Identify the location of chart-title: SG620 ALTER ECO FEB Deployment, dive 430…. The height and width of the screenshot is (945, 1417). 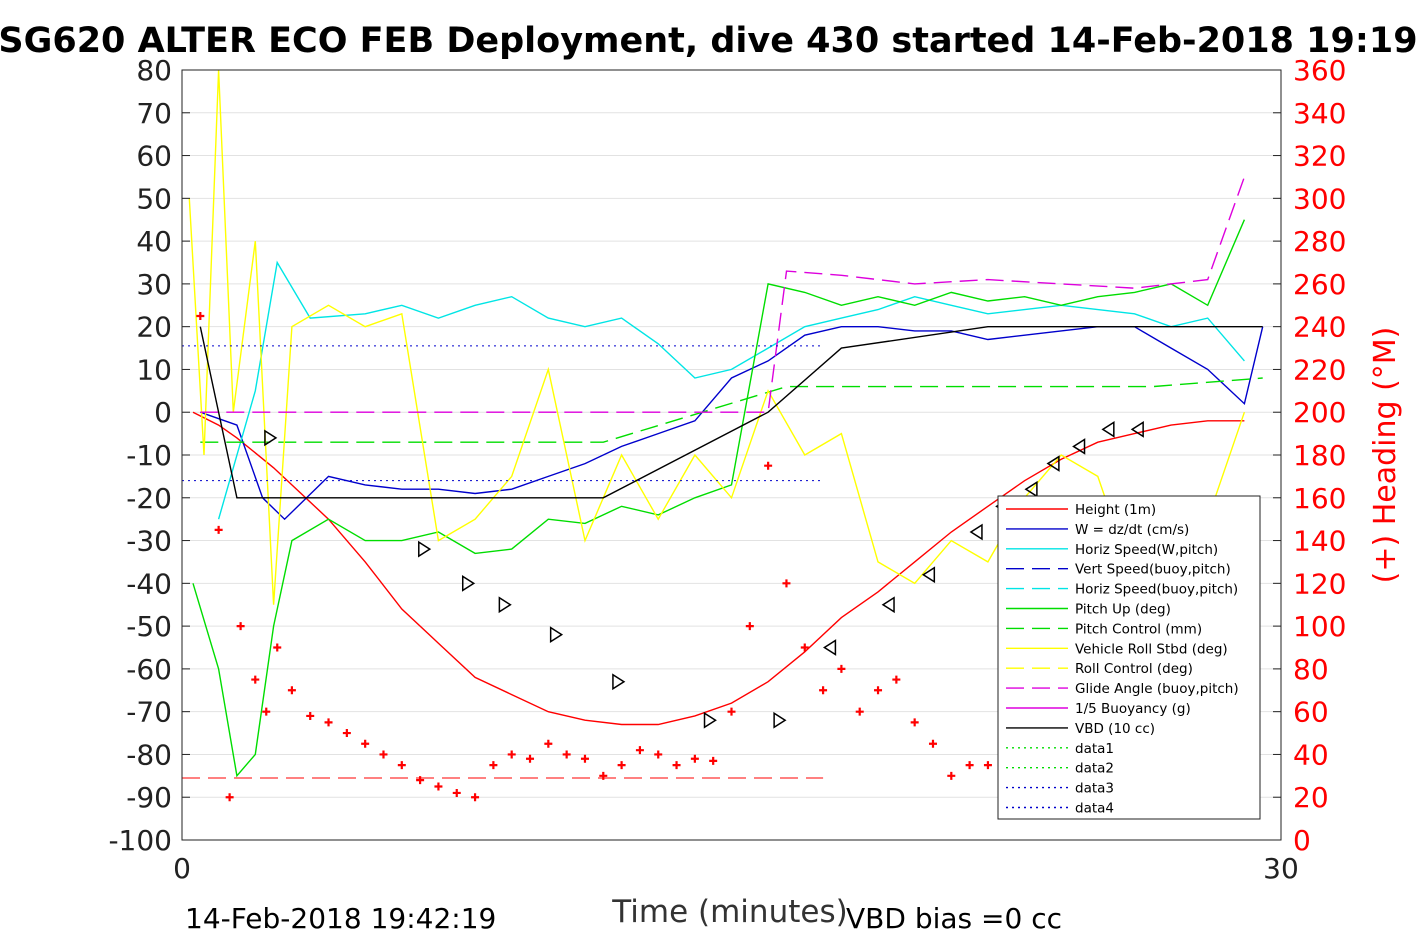
(708, 41).